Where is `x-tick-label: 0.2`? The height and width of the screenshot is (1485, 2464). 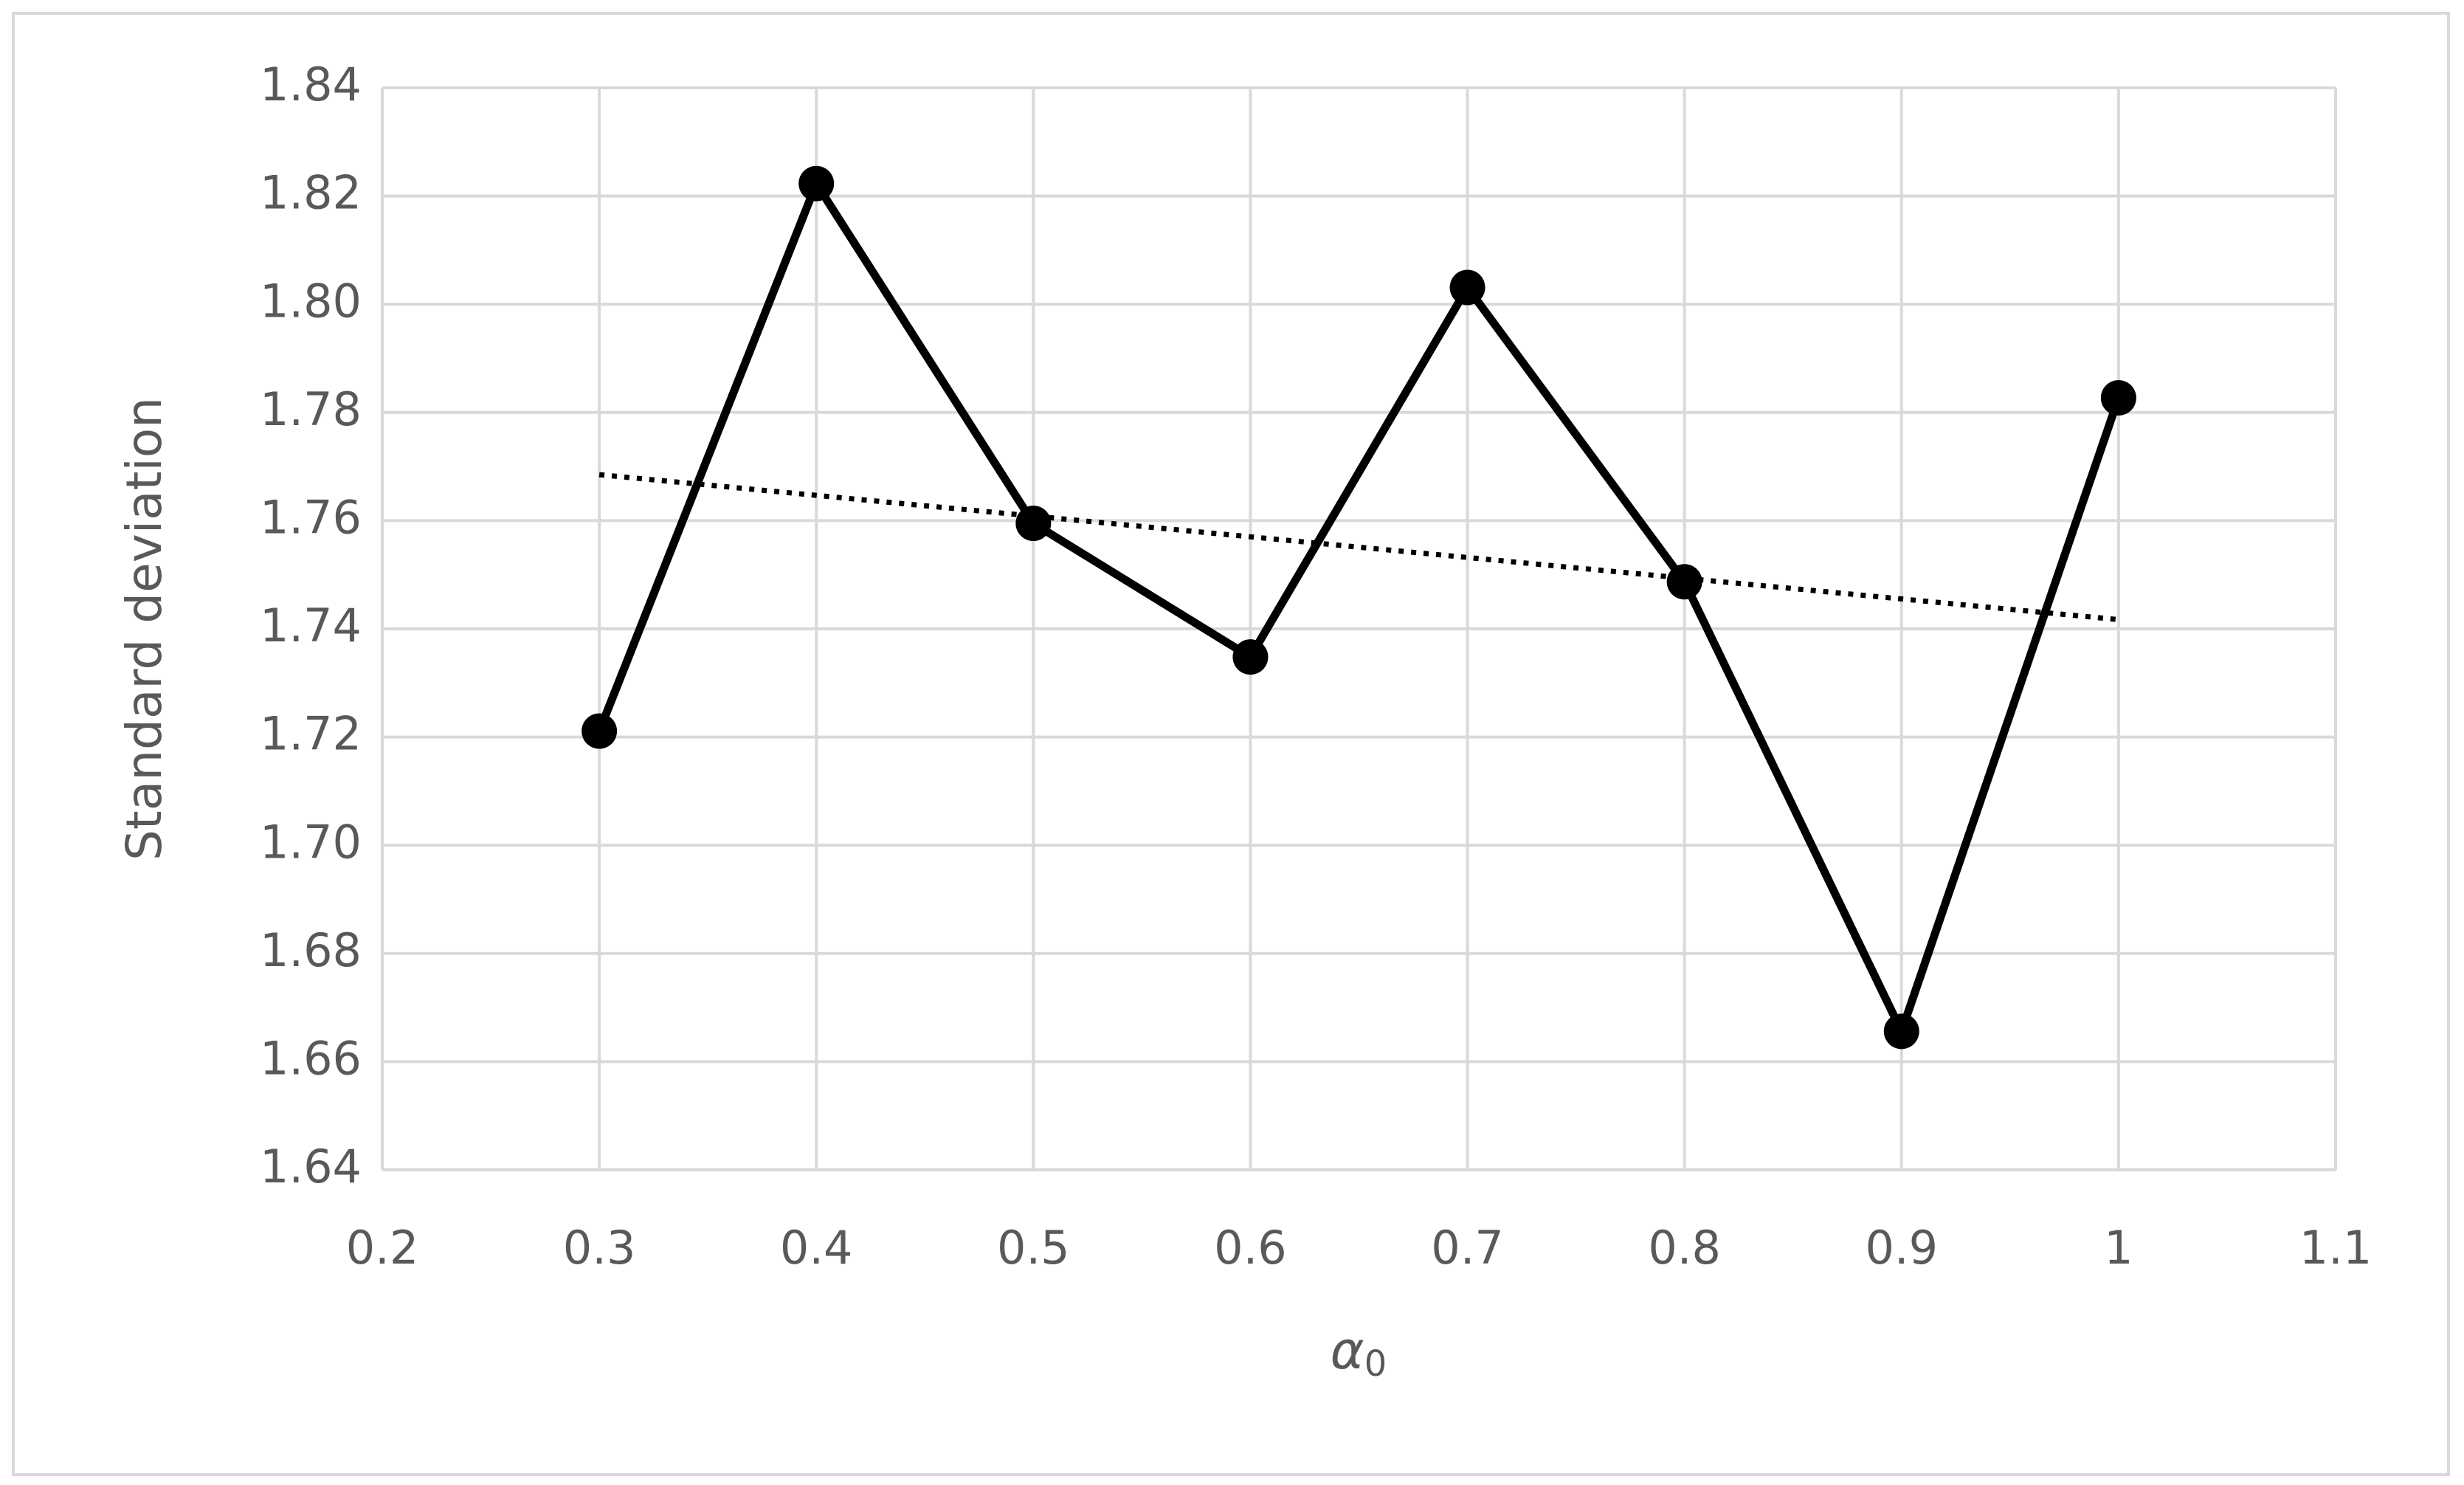 x-tick-label: 0.2 is located at coordinates (383, 1248).